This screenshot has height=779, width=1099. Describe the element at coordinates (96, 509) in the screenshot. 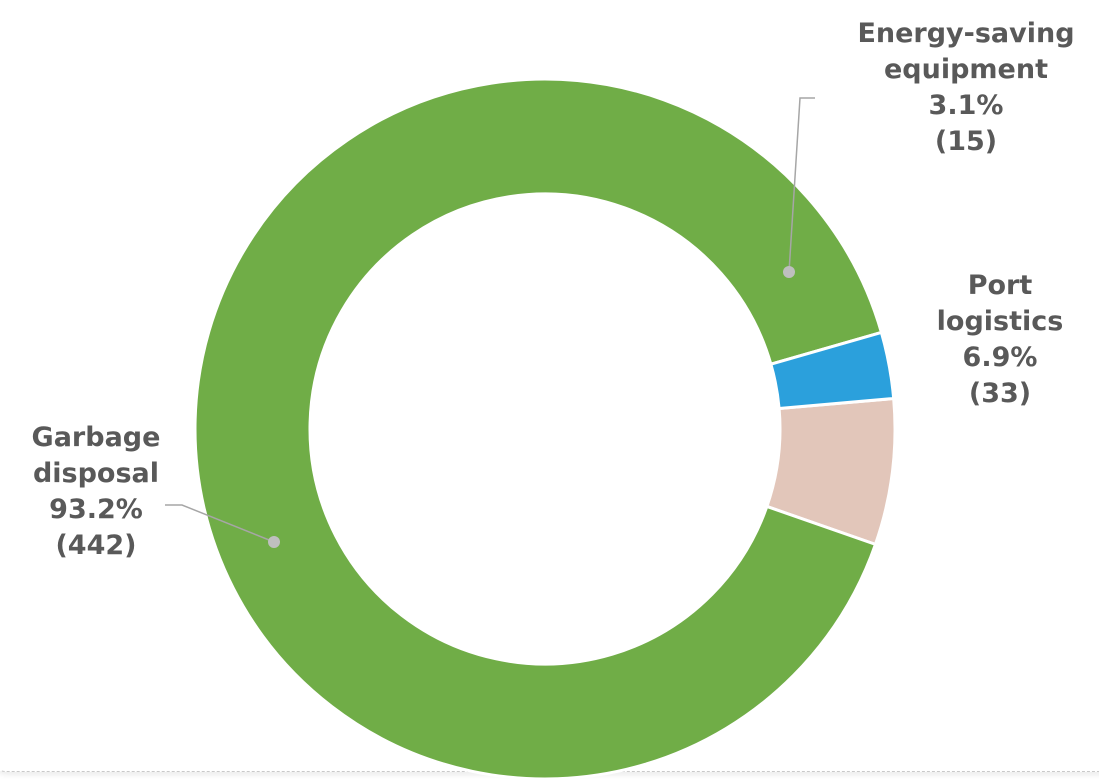

I see `label-line-garbage-disposal-2: 93.2%` at that location.